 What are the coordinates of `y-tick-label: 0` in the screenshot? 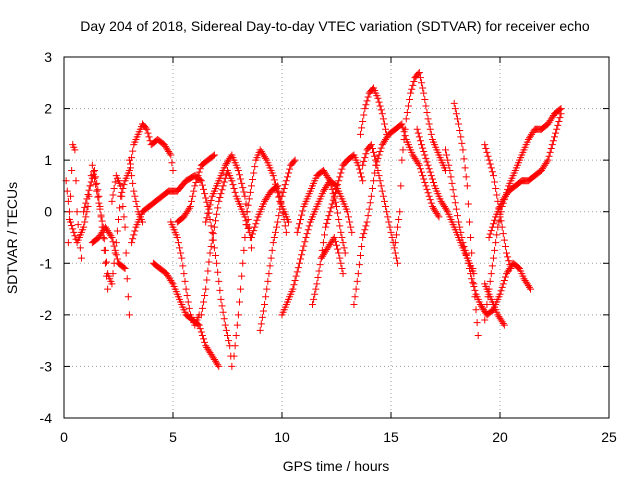 It's located at (48, 212).